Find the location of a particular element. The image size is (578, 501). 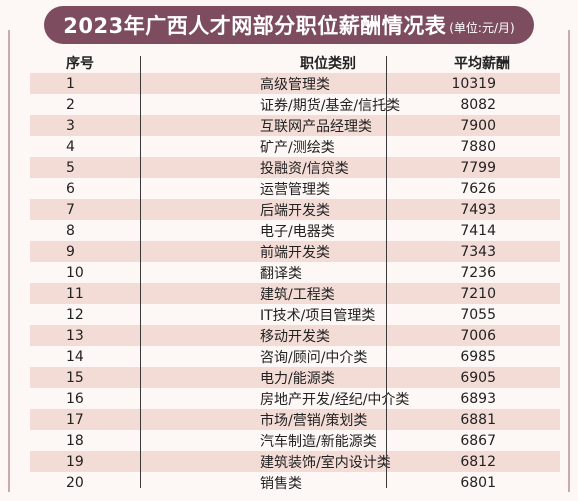

rank-cell: 13 is located at coordinates (75, 335).